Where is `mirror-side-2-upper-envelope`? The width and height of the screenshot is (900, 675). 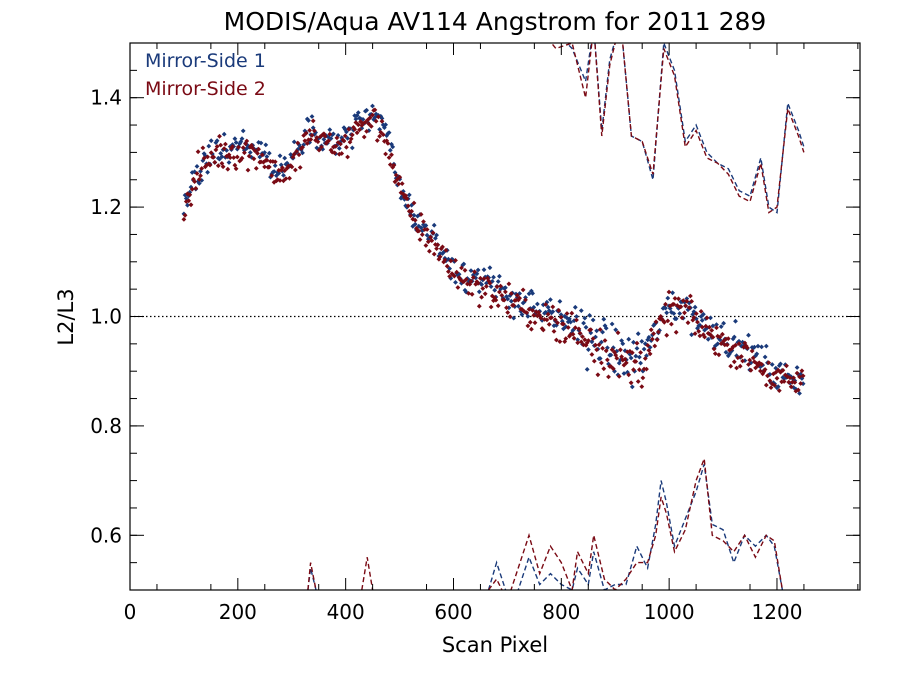 mirror-side-2-upper-envelope is located at coordinates (677, 128).